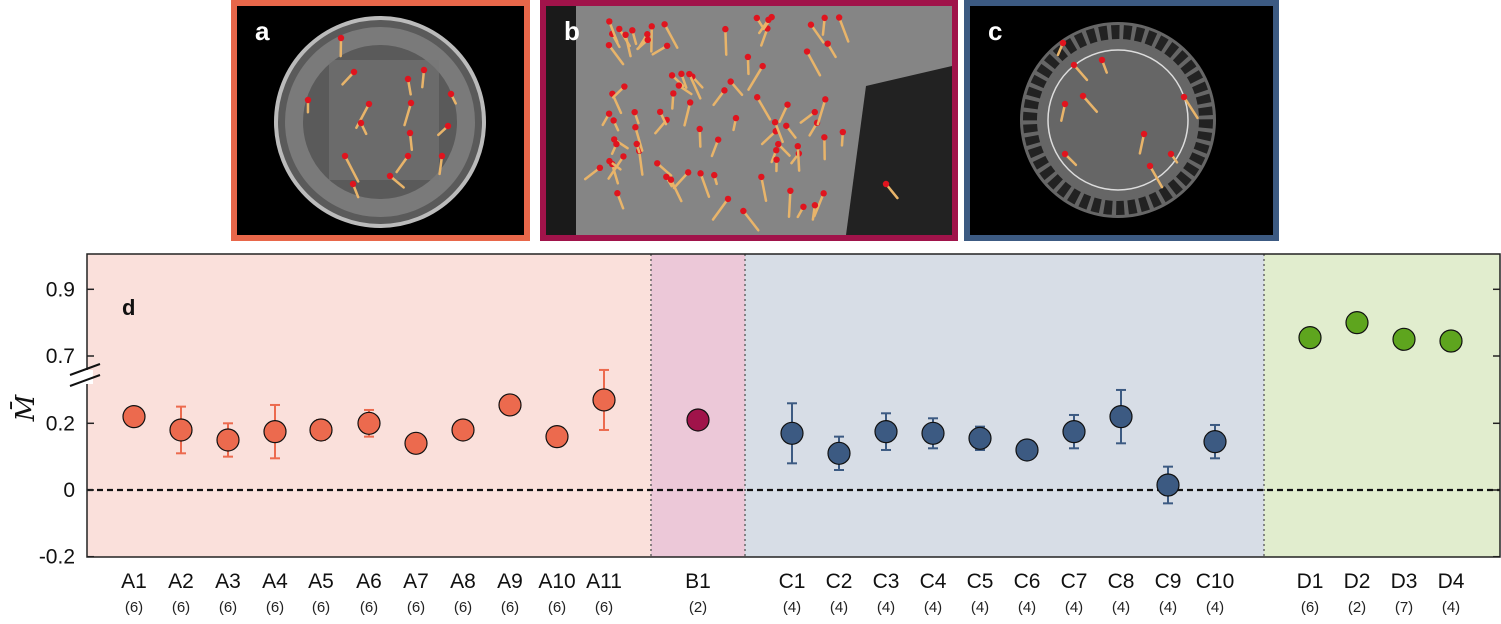  I want to click on count-label-d3: (7), so click(1404, 607).